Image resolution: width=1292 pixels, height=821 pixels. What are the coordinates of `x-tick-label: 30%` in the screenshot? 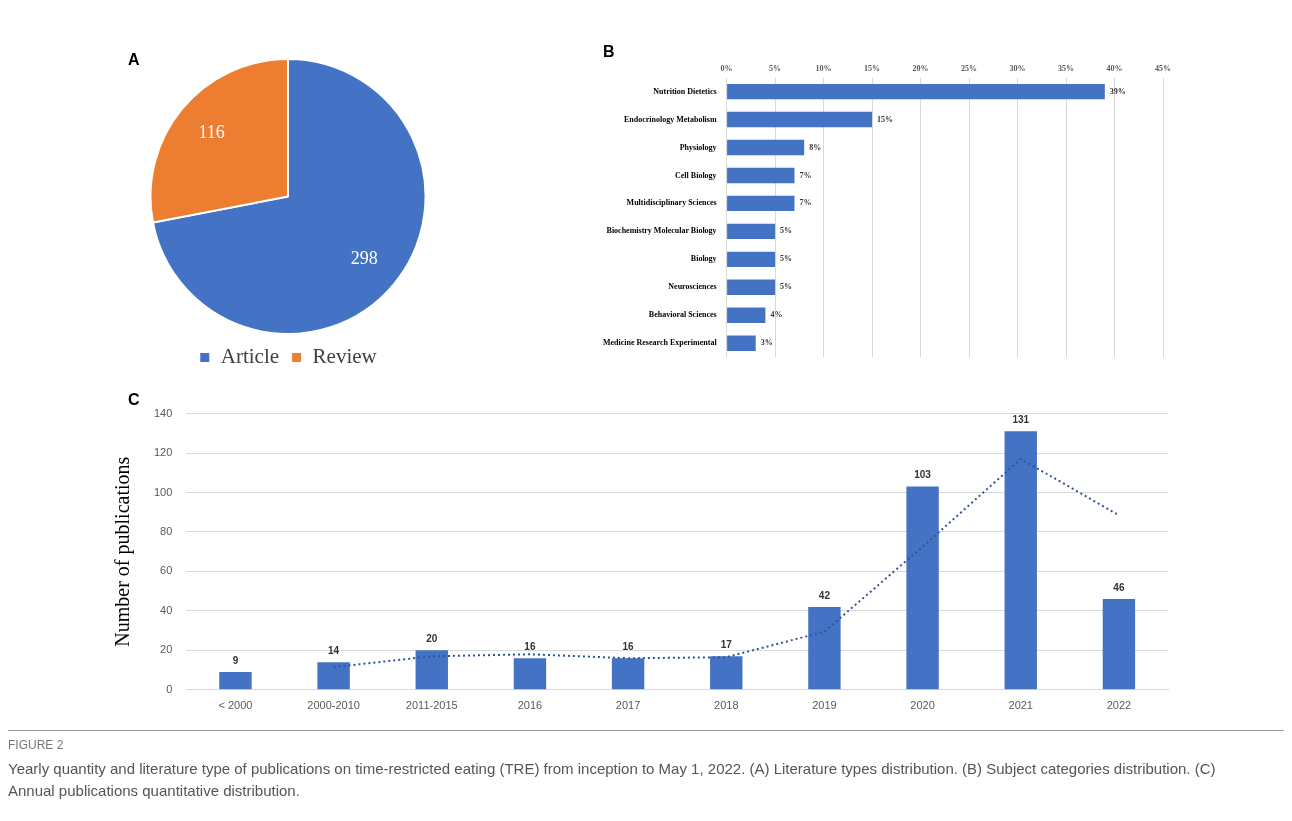 It's located at (1017, 68).